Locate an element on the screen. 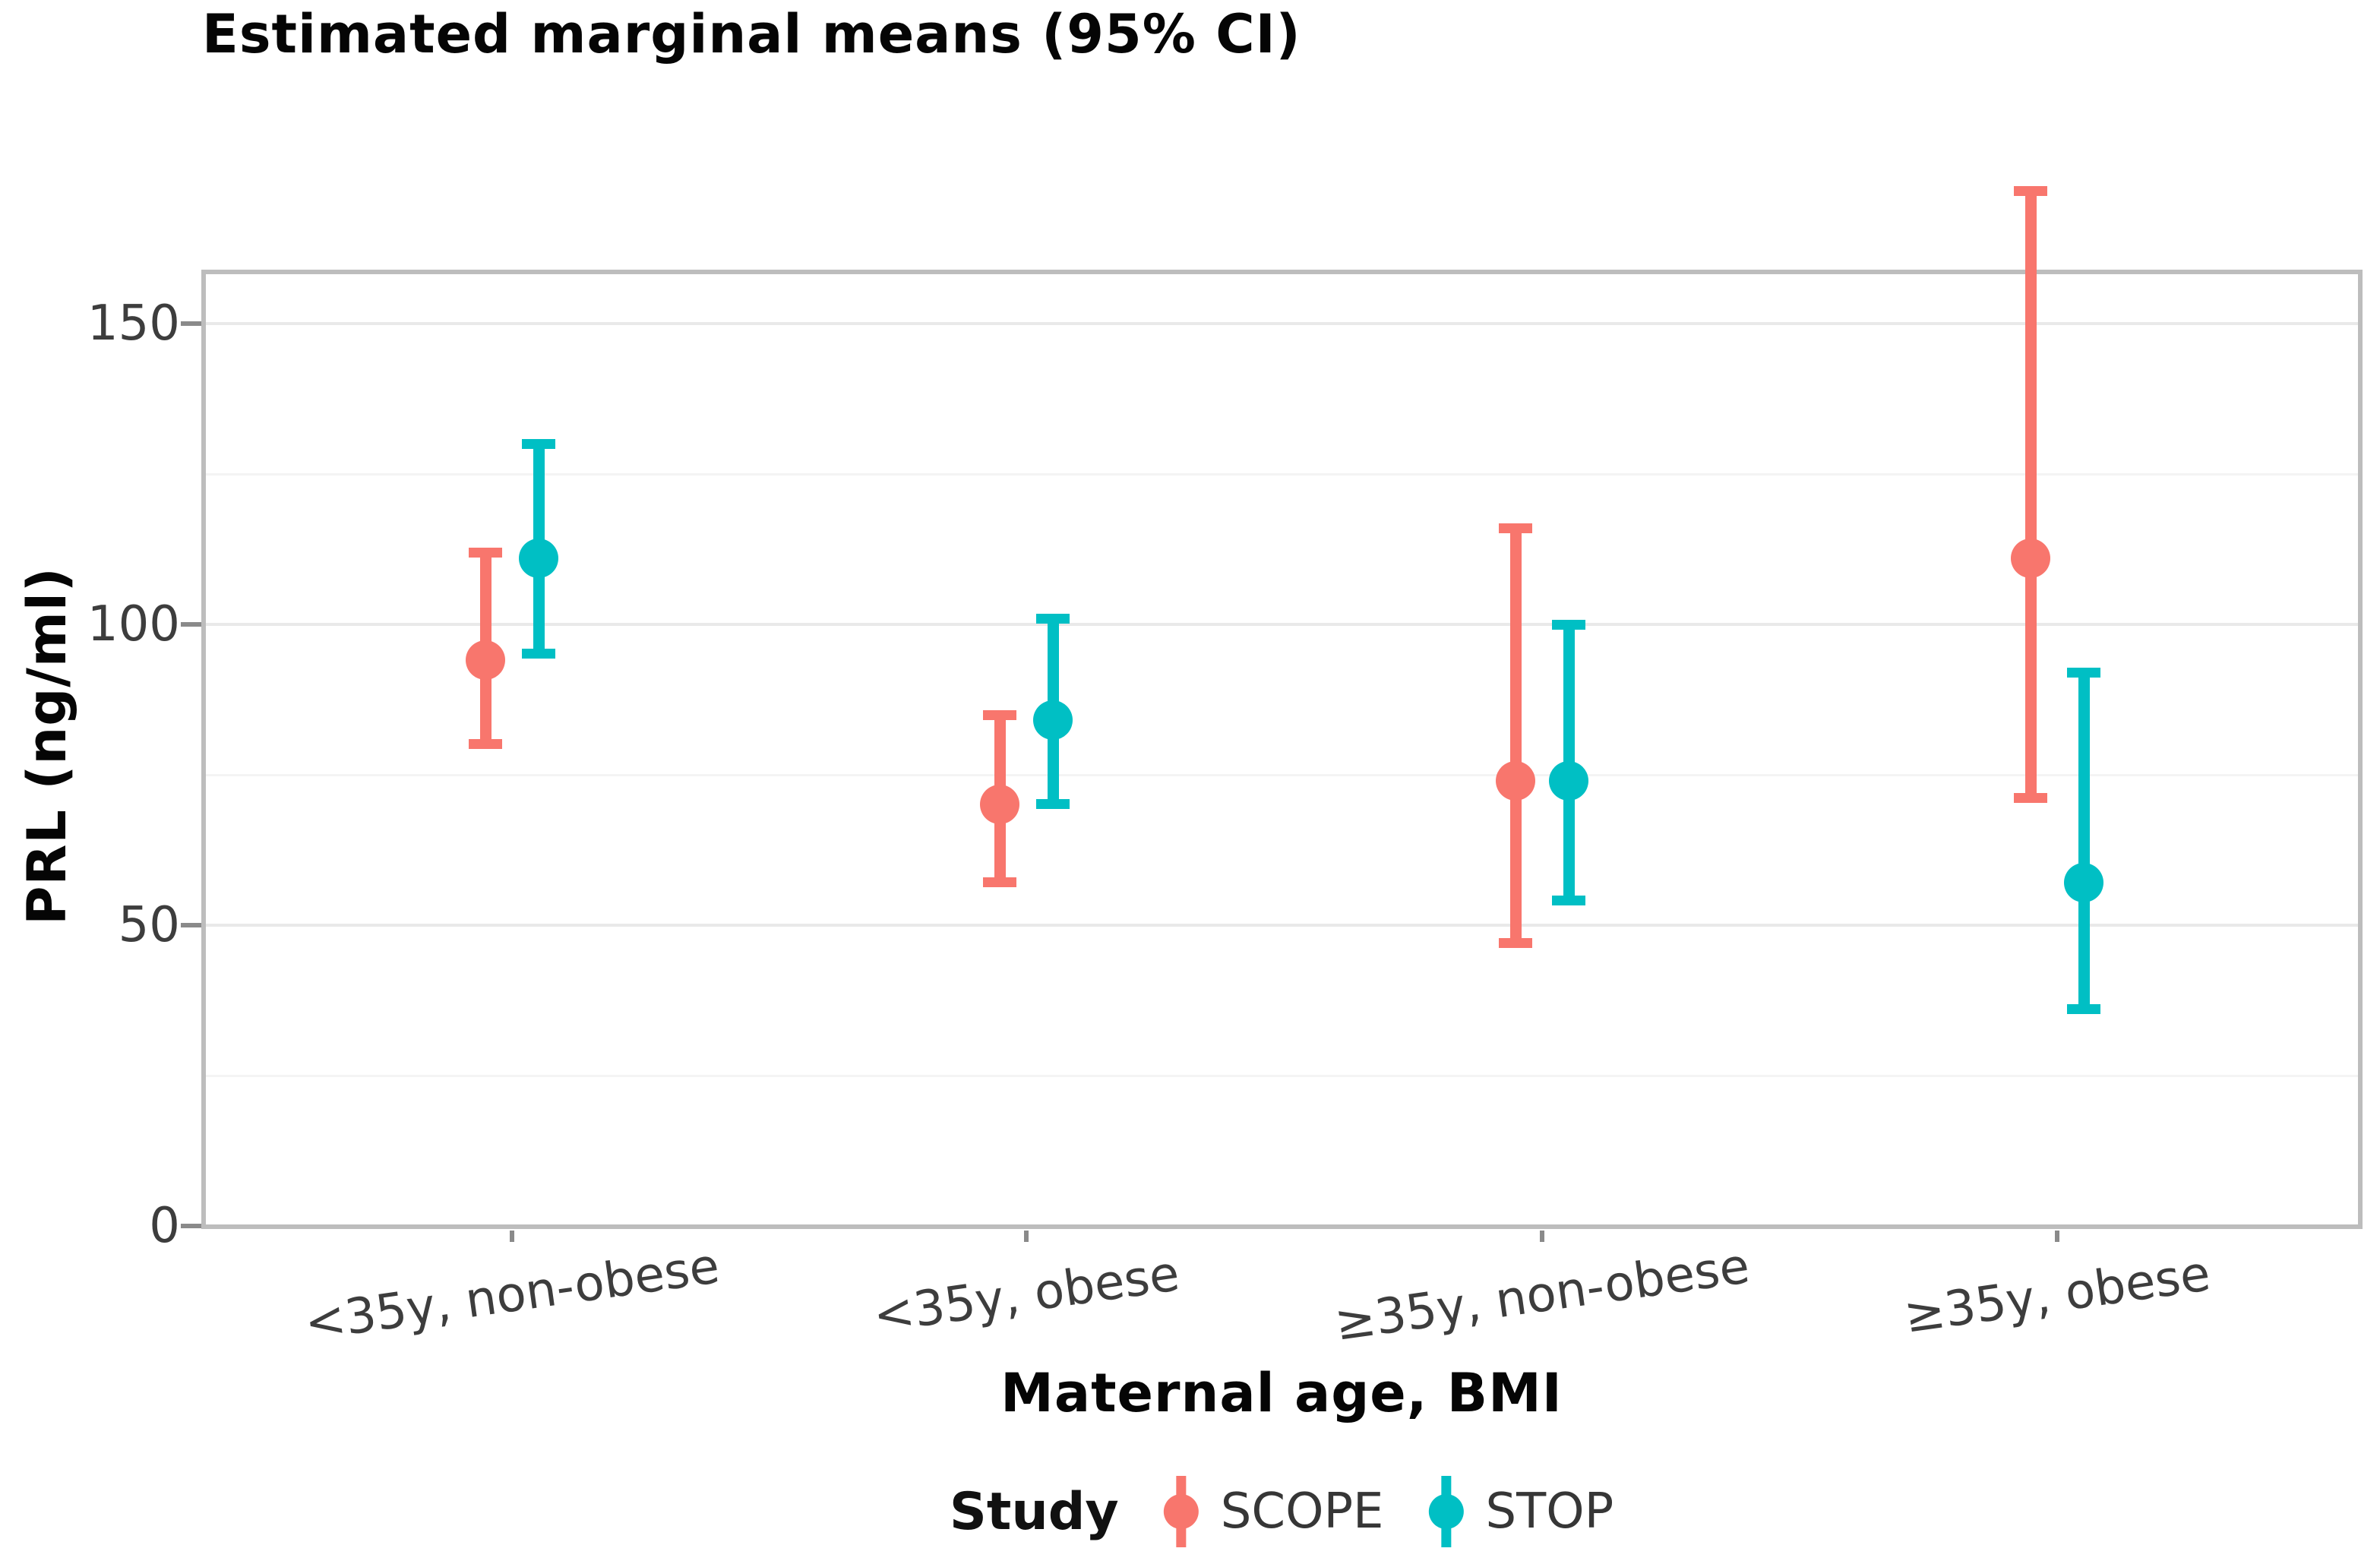 This screenshot has height=1564, width=2380. x-axis-tick-label-1: <35y, obese is located at coordinates (1026, 1295).